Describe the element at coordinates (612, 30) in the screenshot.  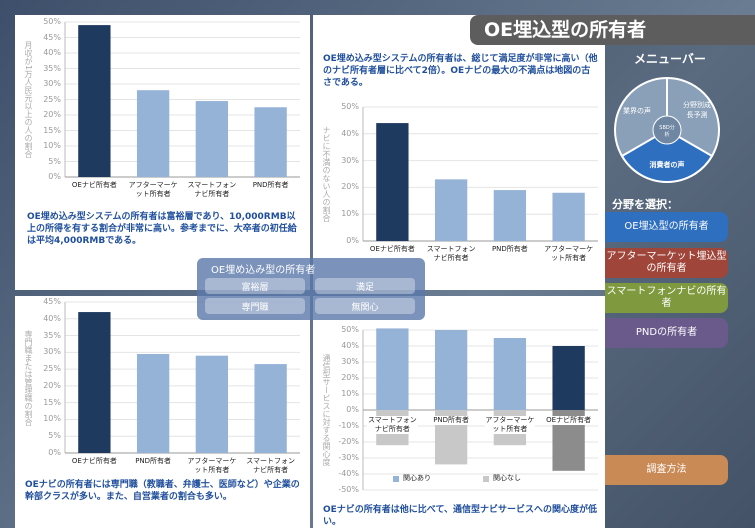
I see `page-title: OE埋込型の所有者` at that location.